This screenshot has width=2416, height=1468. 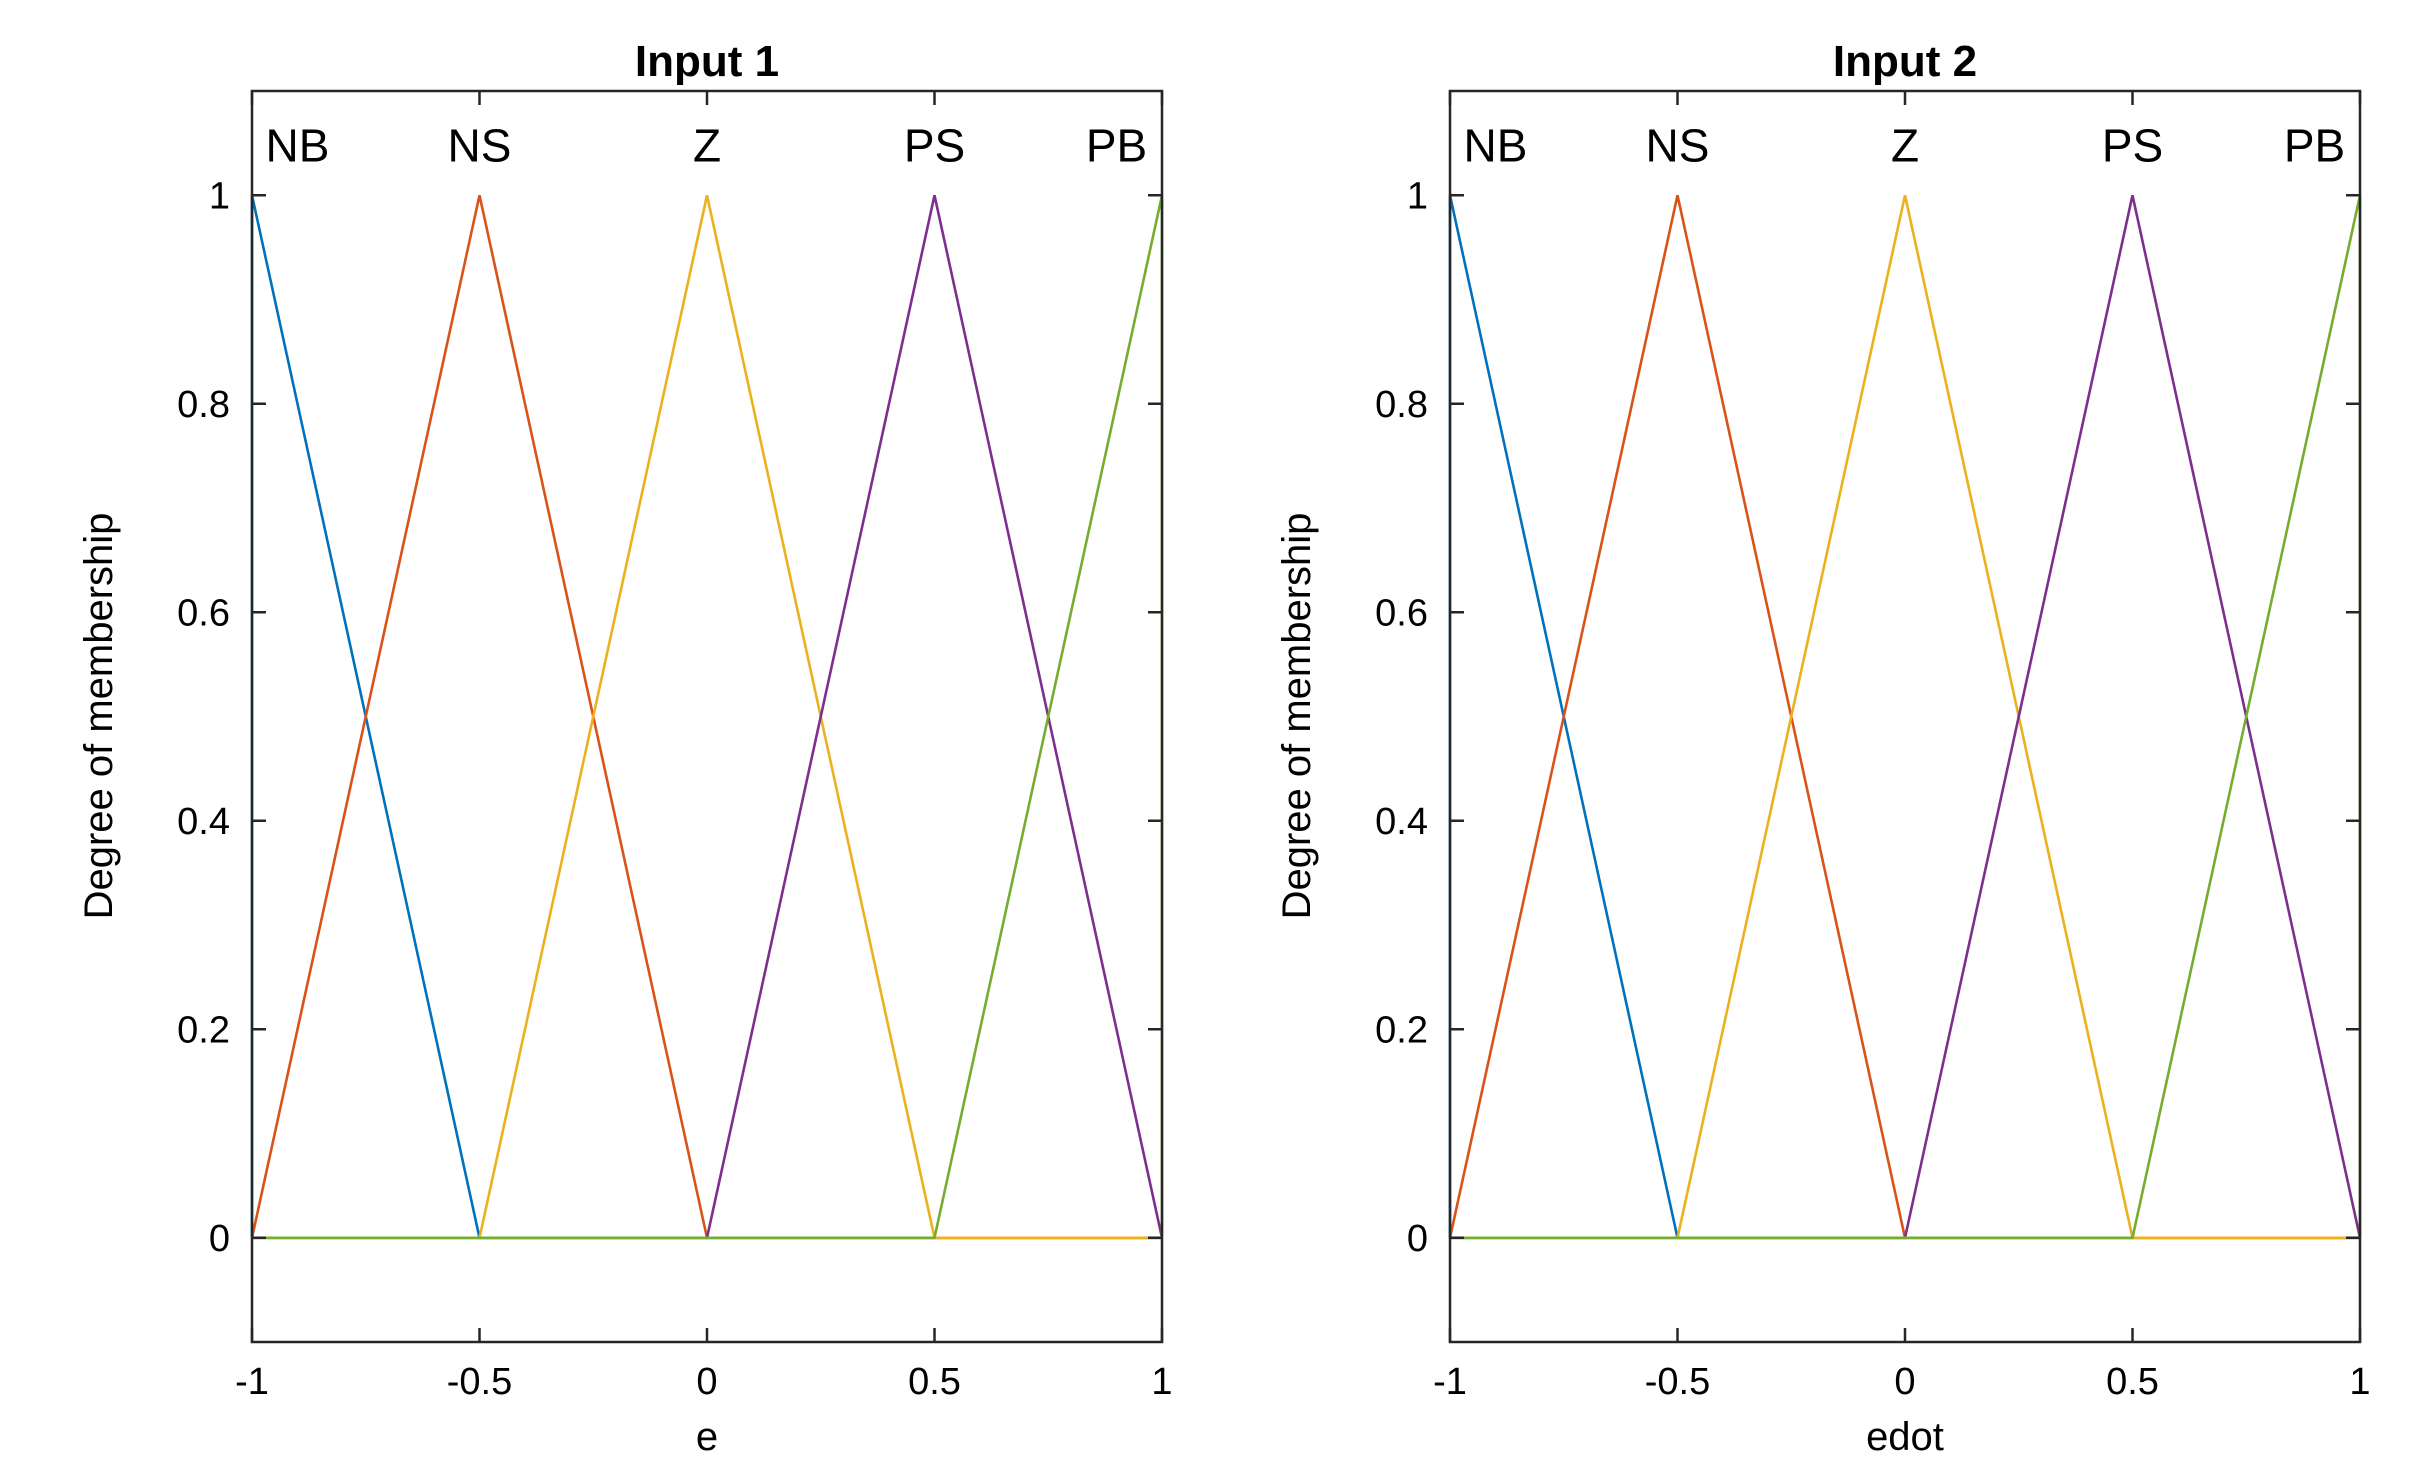 I want to click on x-axis-label: edot, so click(x=1905, y=1437).